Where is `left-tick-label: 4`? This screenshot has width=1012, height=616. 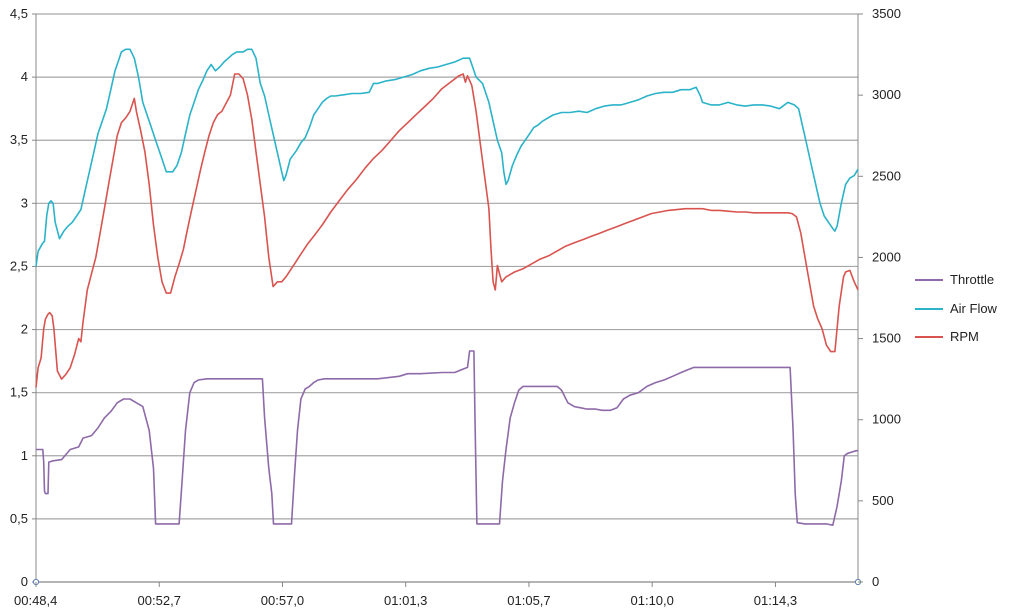 left-tick-label: 4 is located at coordinates (24, 76).